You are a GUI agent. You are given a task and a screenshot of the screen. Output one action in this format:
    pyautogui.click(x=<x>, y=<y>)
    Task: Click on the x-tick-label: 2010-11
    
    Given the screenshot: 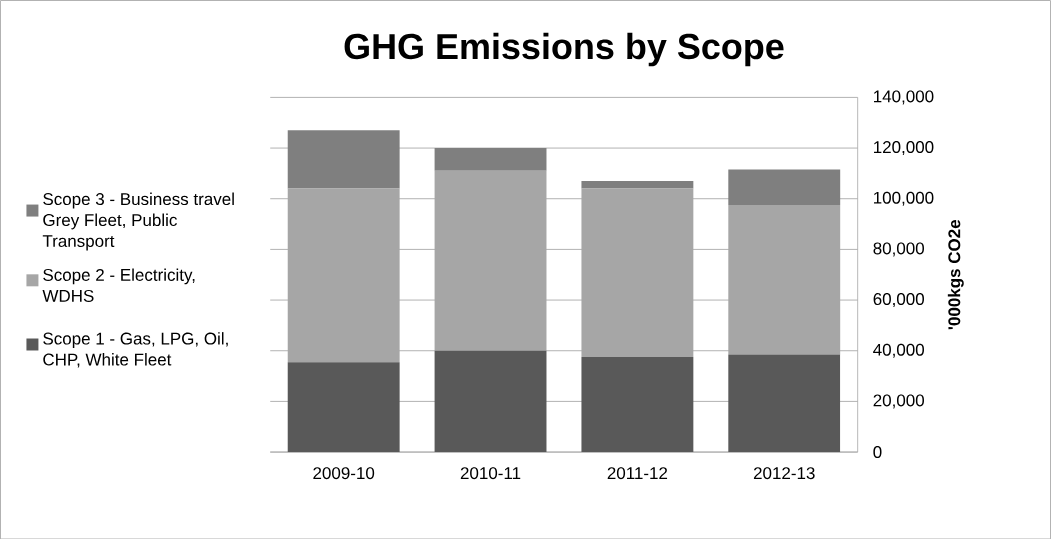 What is the action you would take?
    pyautogui.click(x=490, y=472)
    